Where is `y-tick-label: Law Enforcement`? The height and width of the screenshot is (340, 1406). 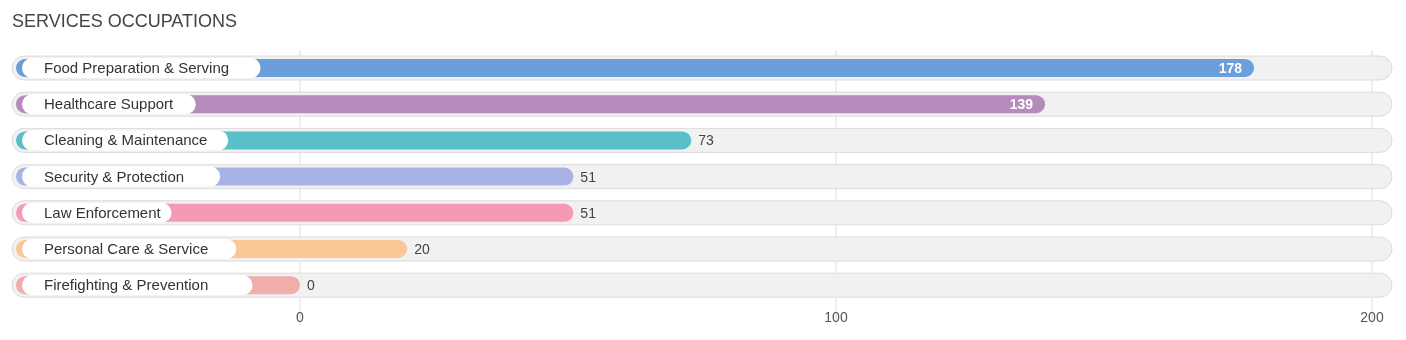 y-tick-label: Law Enforcement is located at coordinates (103, 212).